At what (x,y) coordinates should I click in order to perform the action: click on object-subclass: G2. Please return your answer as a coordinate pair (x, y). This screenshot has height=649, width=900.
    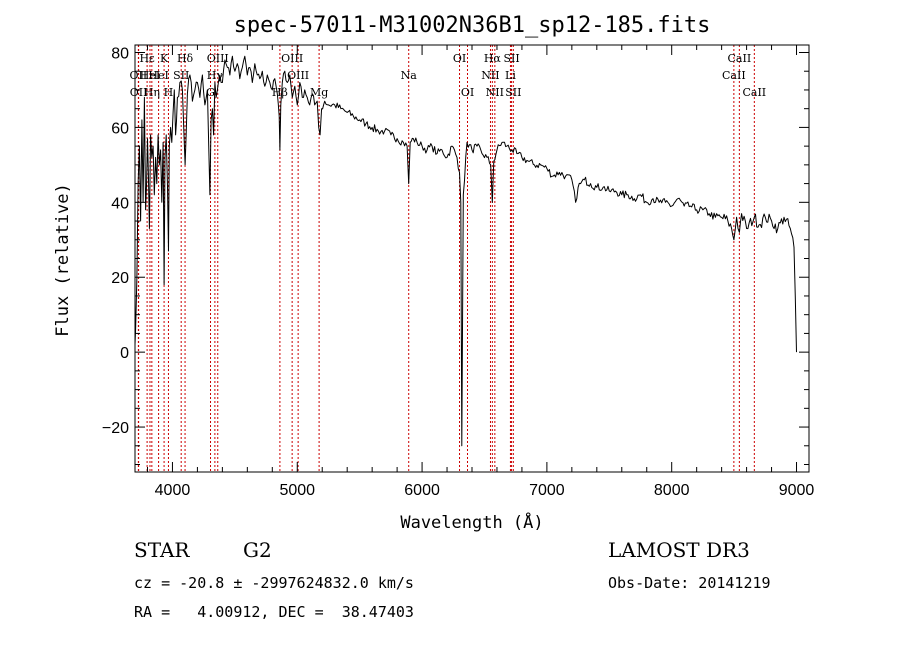
    Looking at the image, I should click on (257, 550).